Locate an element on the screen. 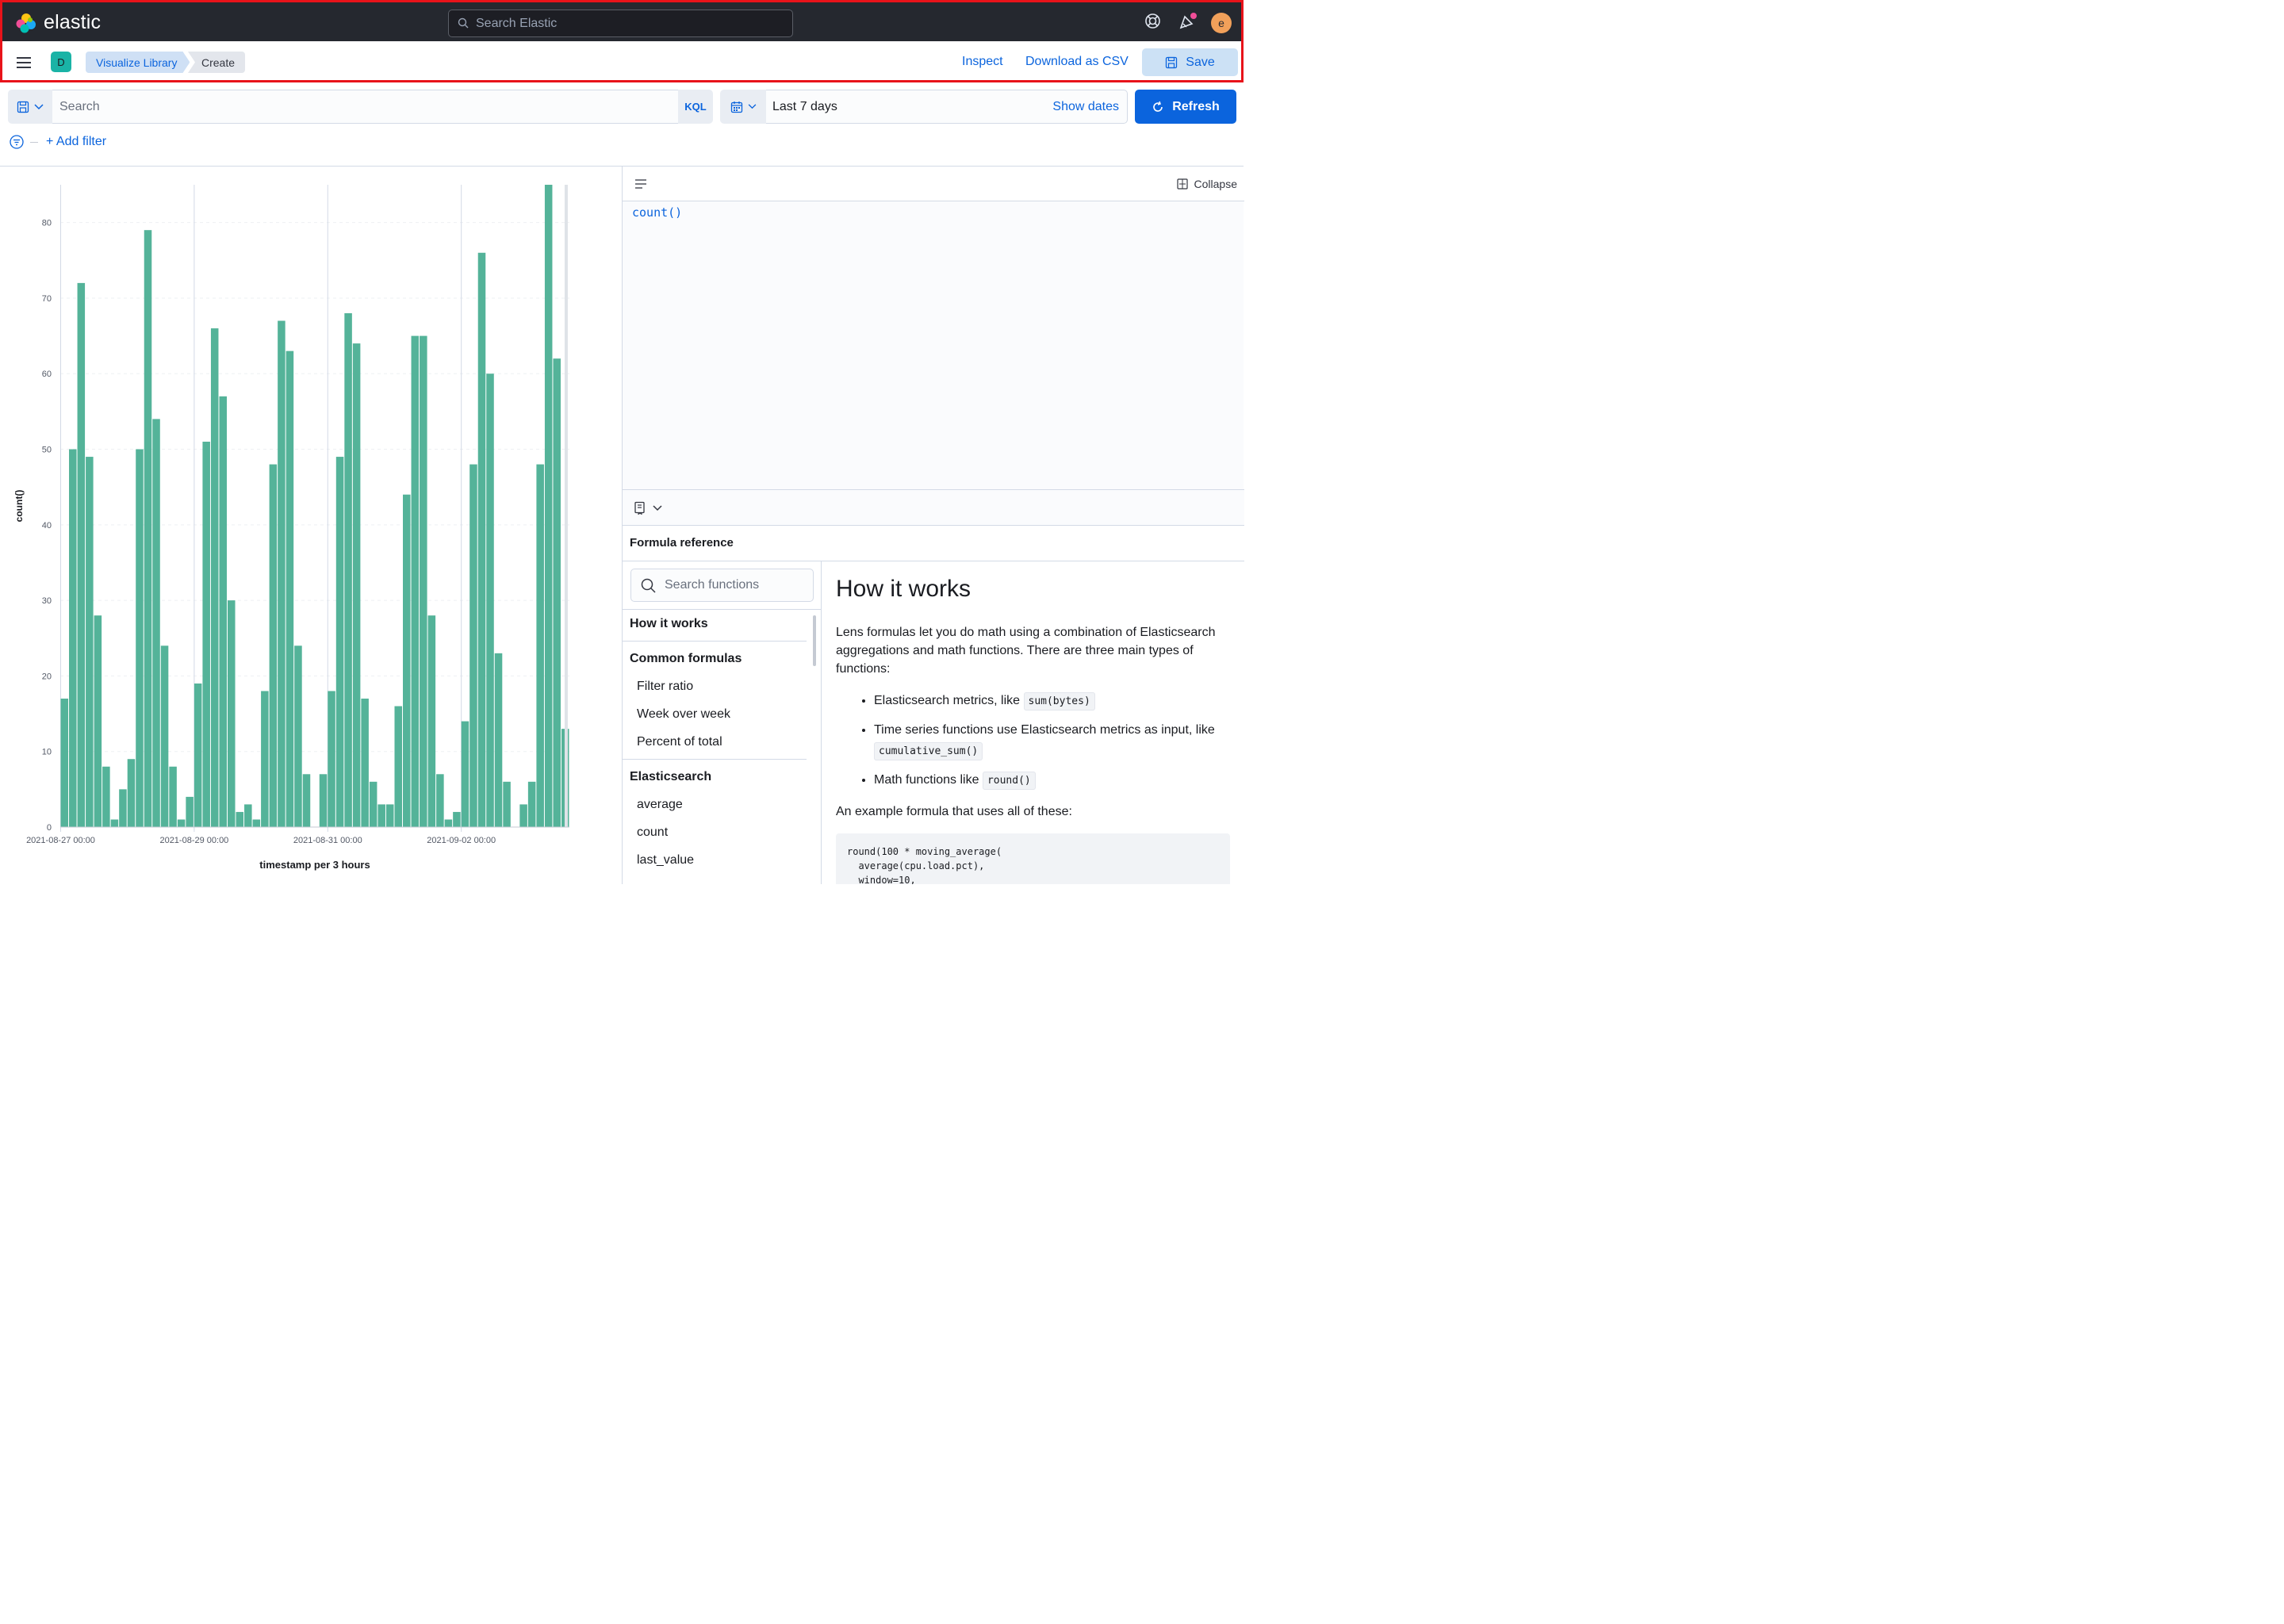 The image size is (2284, 1624). nav-item-last_value: last_value is located at coordinates (666, 859).